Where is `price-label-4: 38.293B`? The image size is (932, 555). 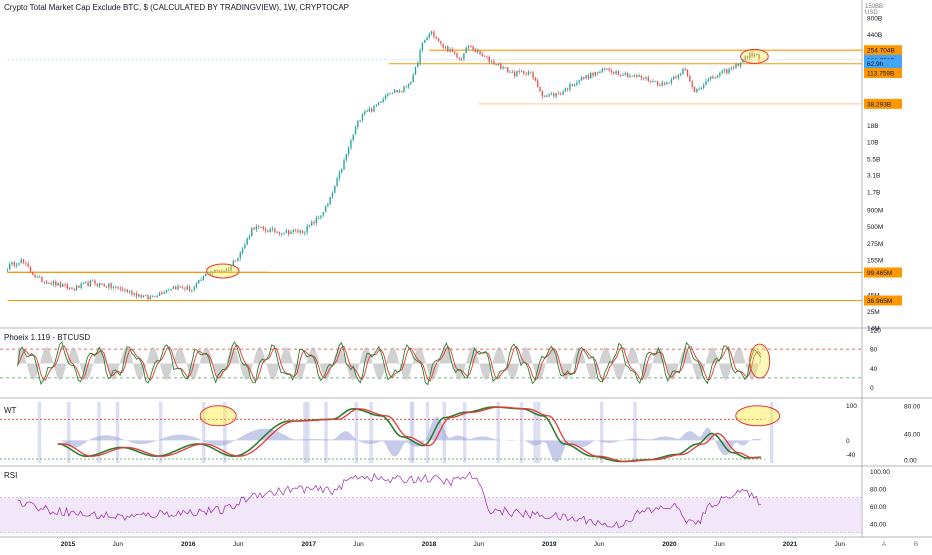
price-label-4: 38.293B is located at coordinates (879, 104).